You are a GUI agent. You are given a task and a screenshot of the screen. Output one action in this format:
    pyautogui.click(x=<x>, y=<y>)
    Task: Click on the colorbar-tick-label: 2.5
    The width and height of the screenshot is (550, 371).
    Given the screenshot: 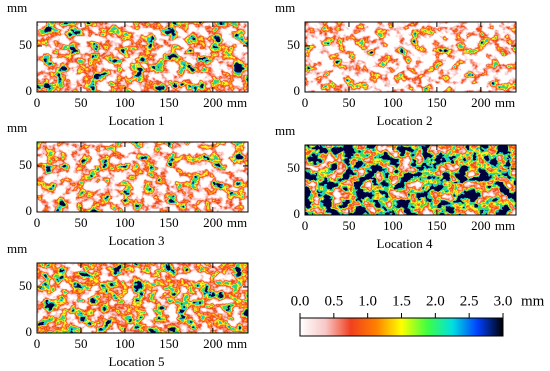 What is the action you would take?
    pyautogui.click(x=469, y=301)
    